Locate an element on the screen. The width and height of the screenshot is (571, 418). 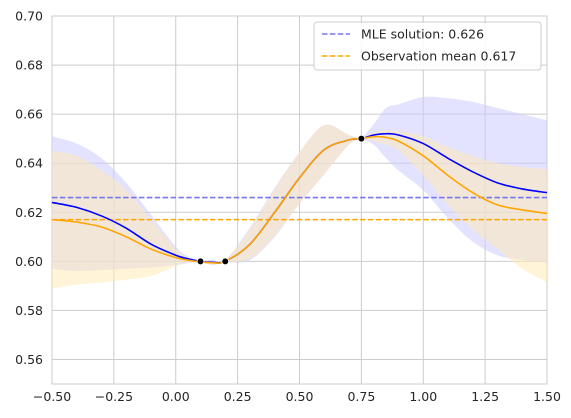
x-tick-label: 0.25 is located at coordinates (238, 396).